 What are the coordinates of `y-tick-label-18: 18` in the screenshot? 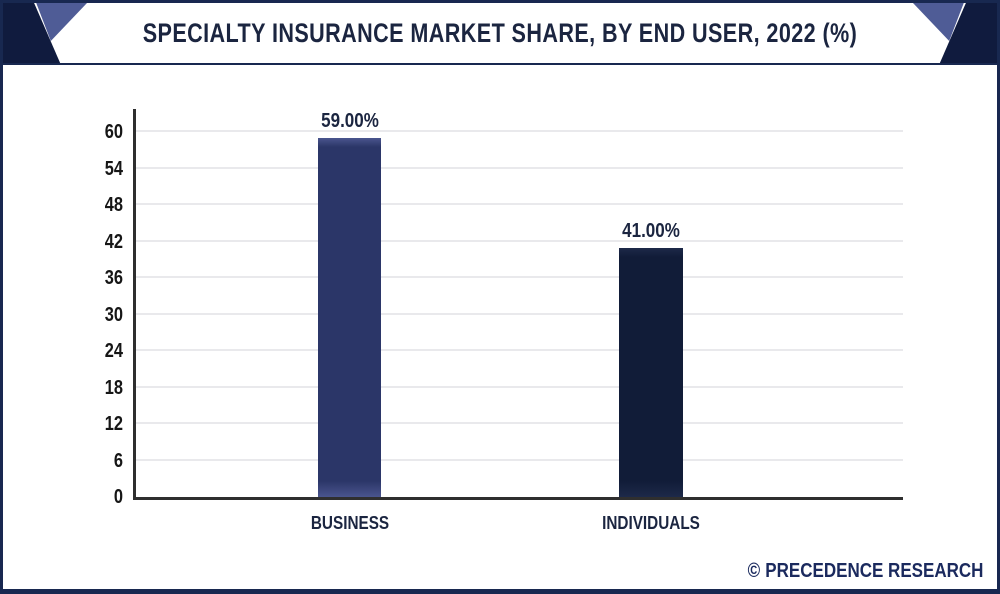 It's located at (113, 387).